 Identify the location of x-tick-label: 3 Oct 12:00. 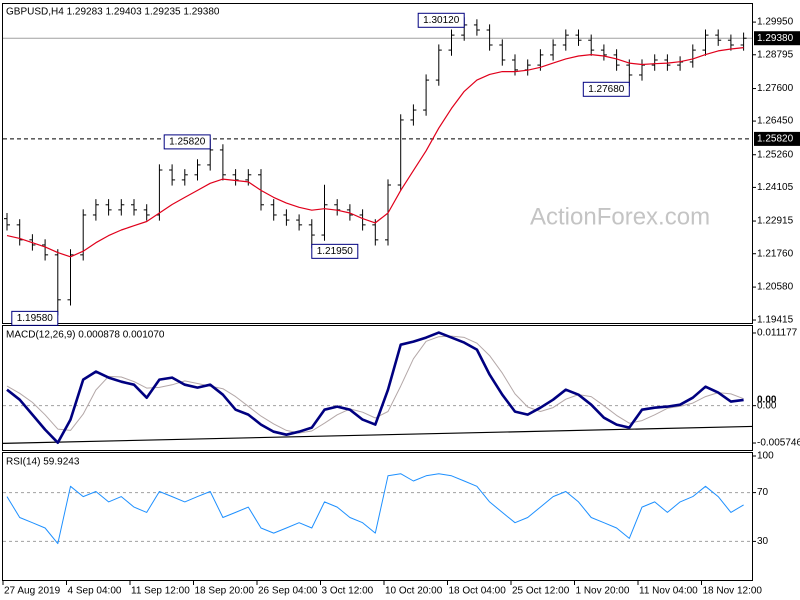
(348, 591).